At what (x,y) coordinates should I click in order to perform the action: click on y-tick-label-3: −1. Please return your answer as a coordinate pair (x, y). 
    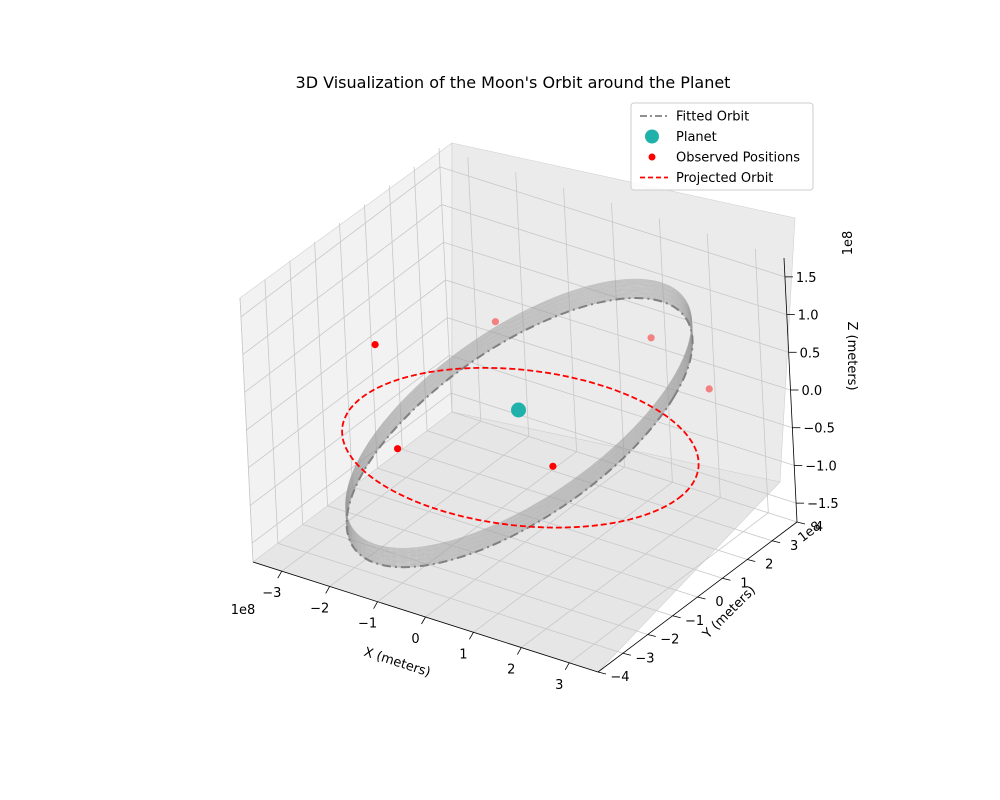
    Looking at the image, I should click on (694, 621).